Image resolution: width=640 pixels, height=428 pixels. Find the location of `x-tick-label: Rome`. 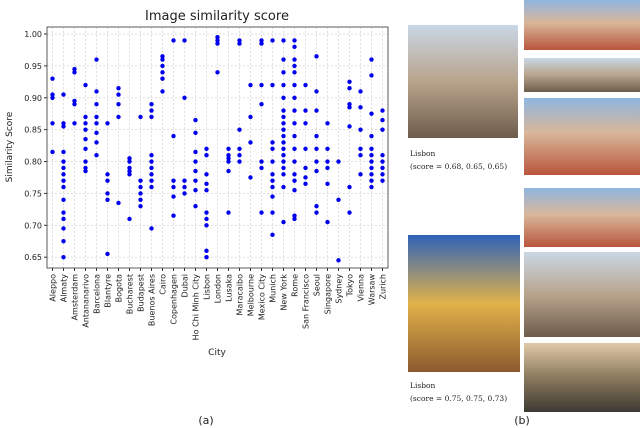

x-tick-label: Rome is located at coordinates (295, 285).